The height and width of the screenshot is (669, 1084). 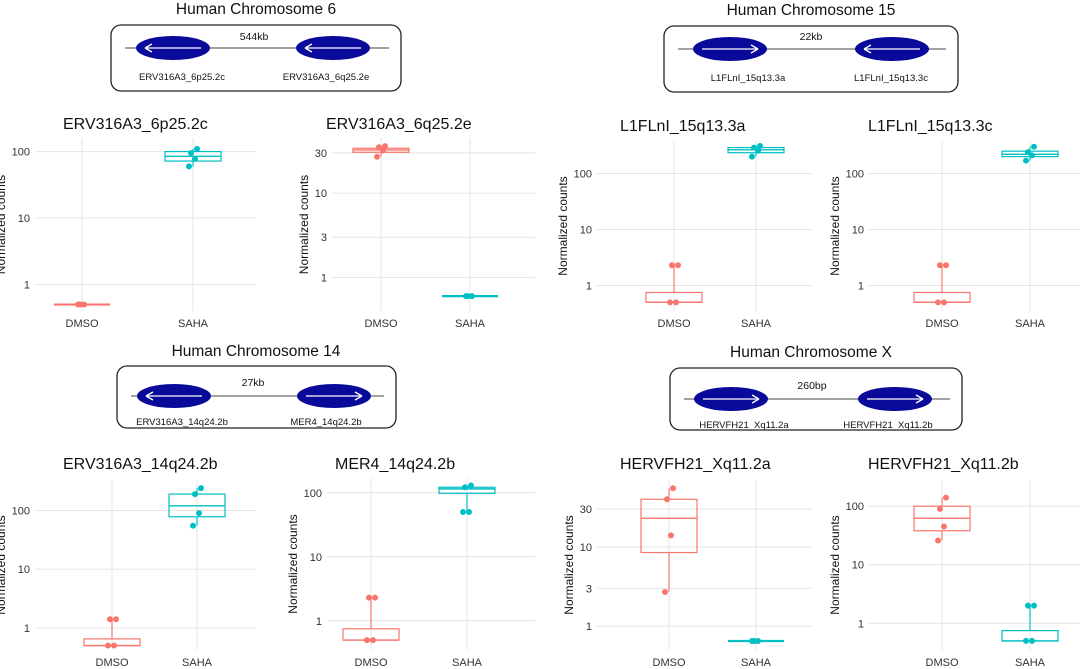 I want to click on chromosome-title: Human Chromosome 6, so click(x=256, y=9).